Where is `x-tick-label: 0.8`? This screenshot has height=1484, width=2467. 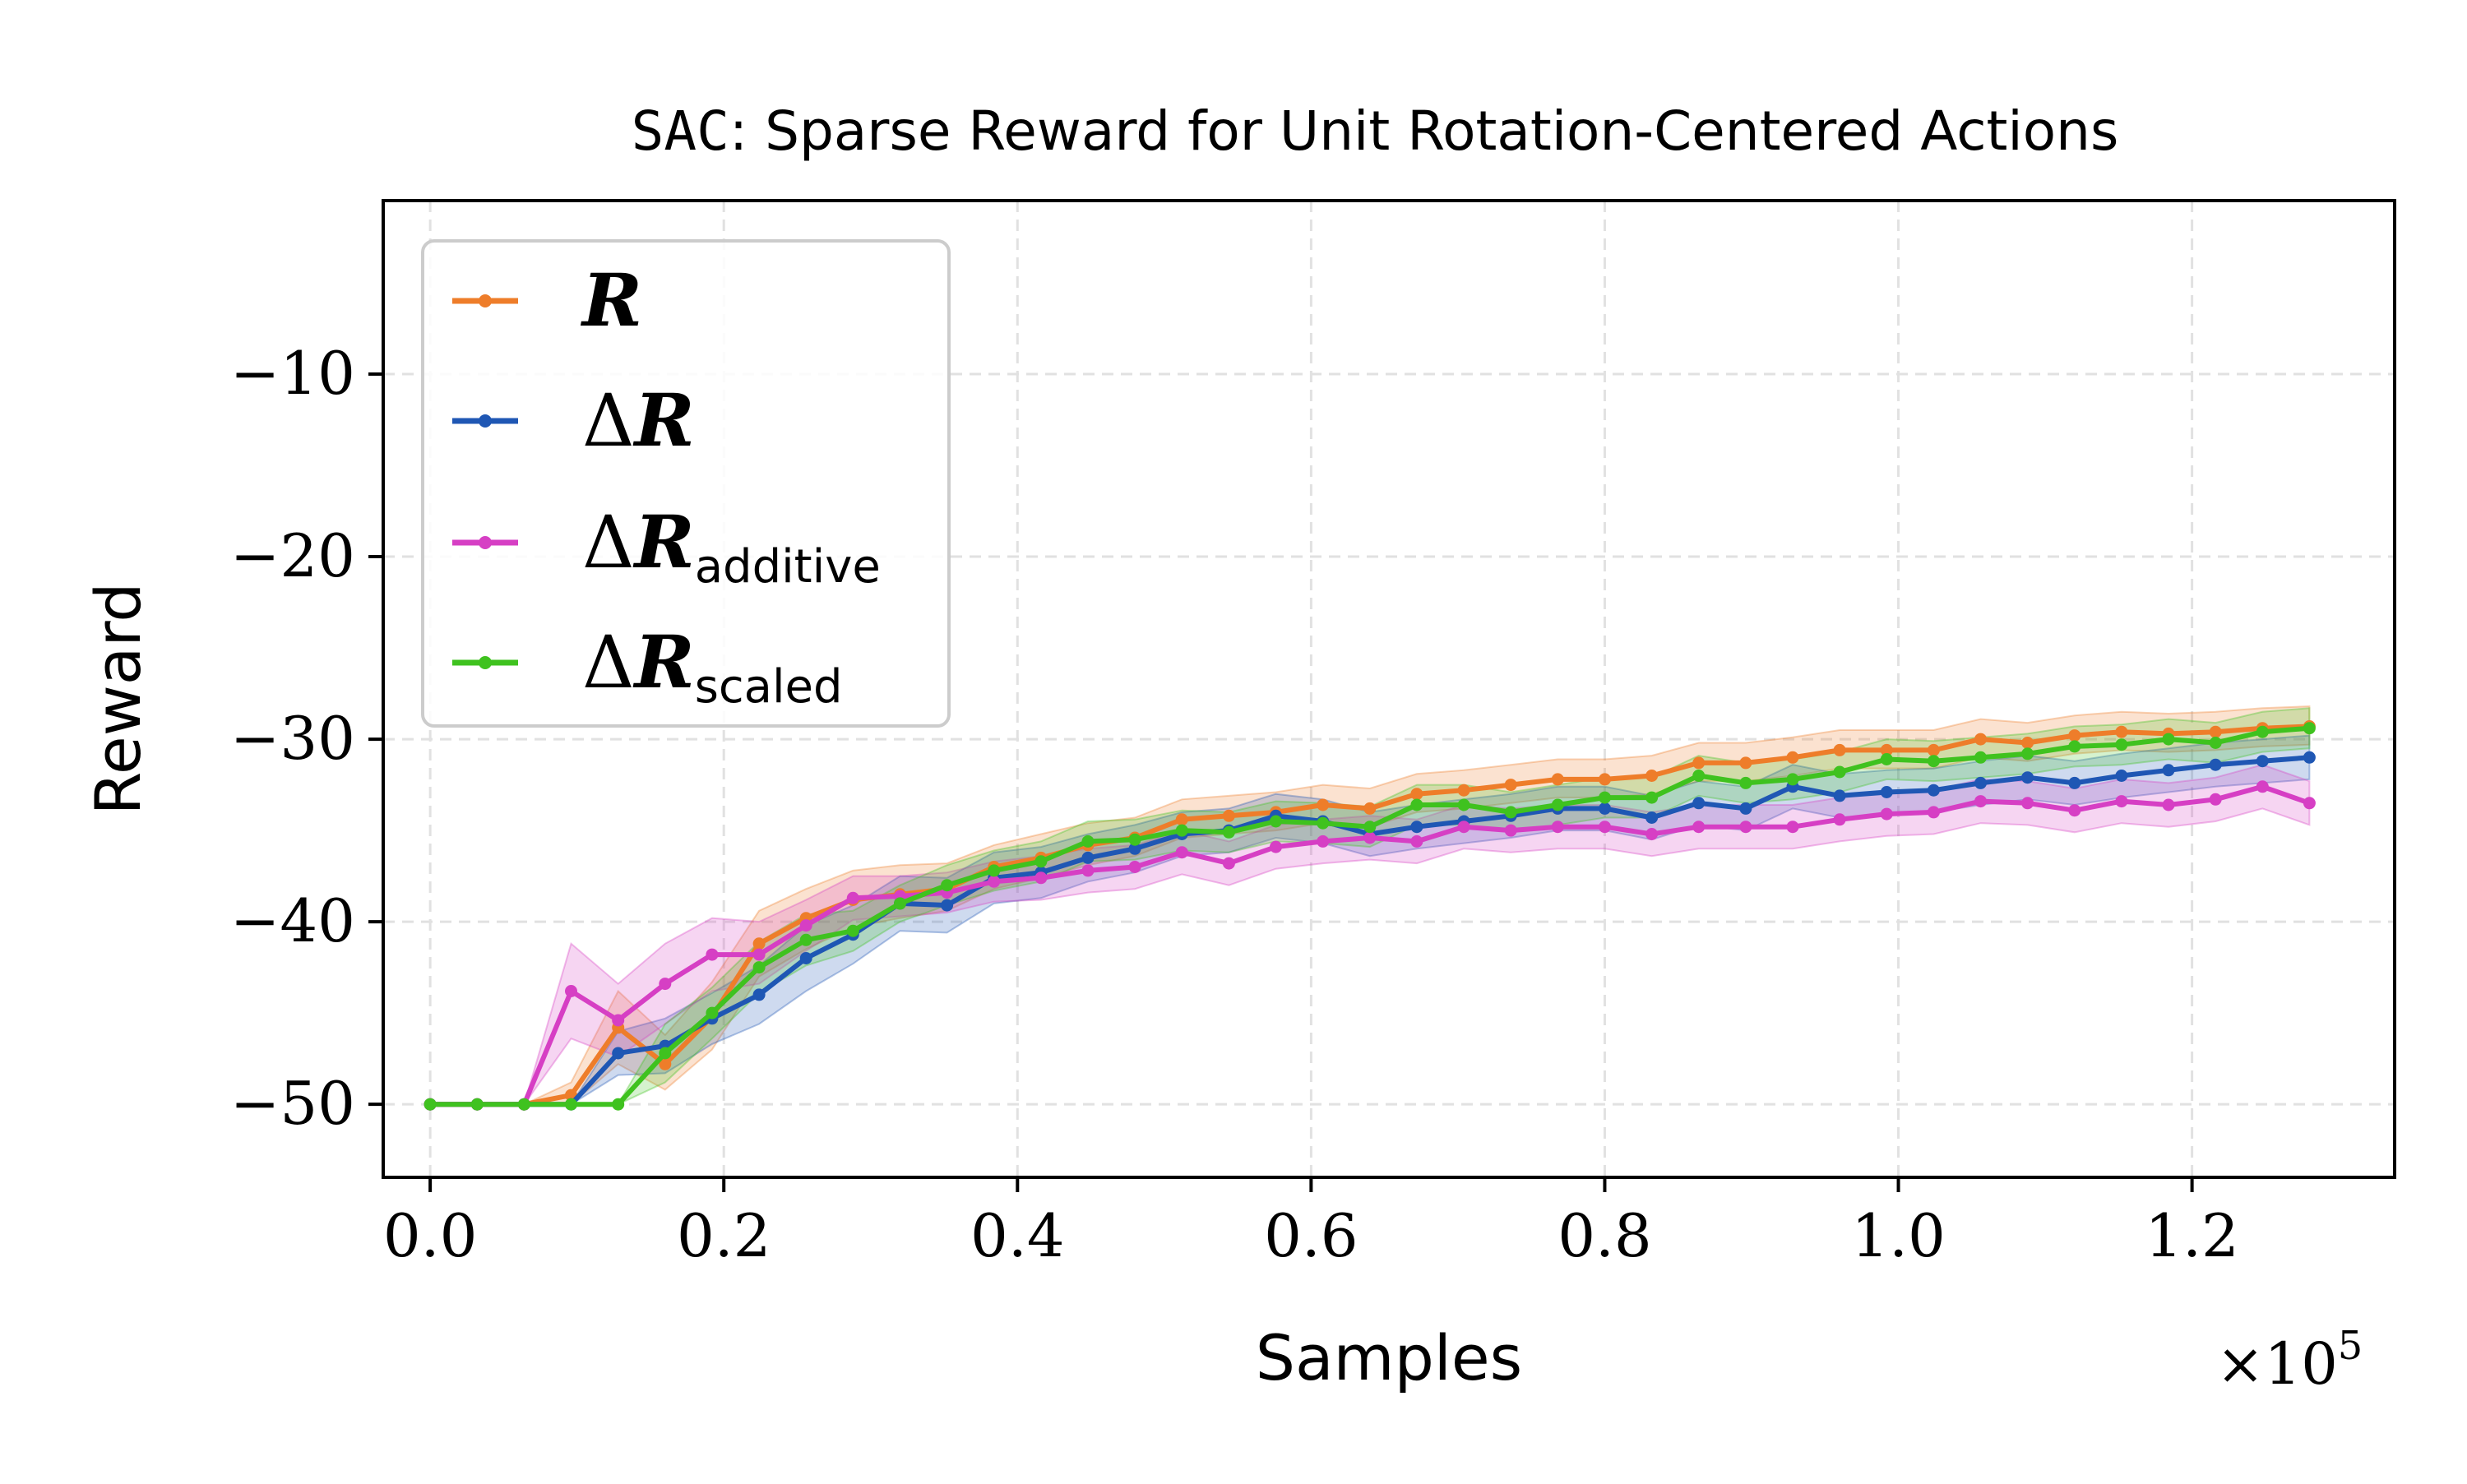 x-tick-label: 0.8 is located at coordinates (1604, 1236).